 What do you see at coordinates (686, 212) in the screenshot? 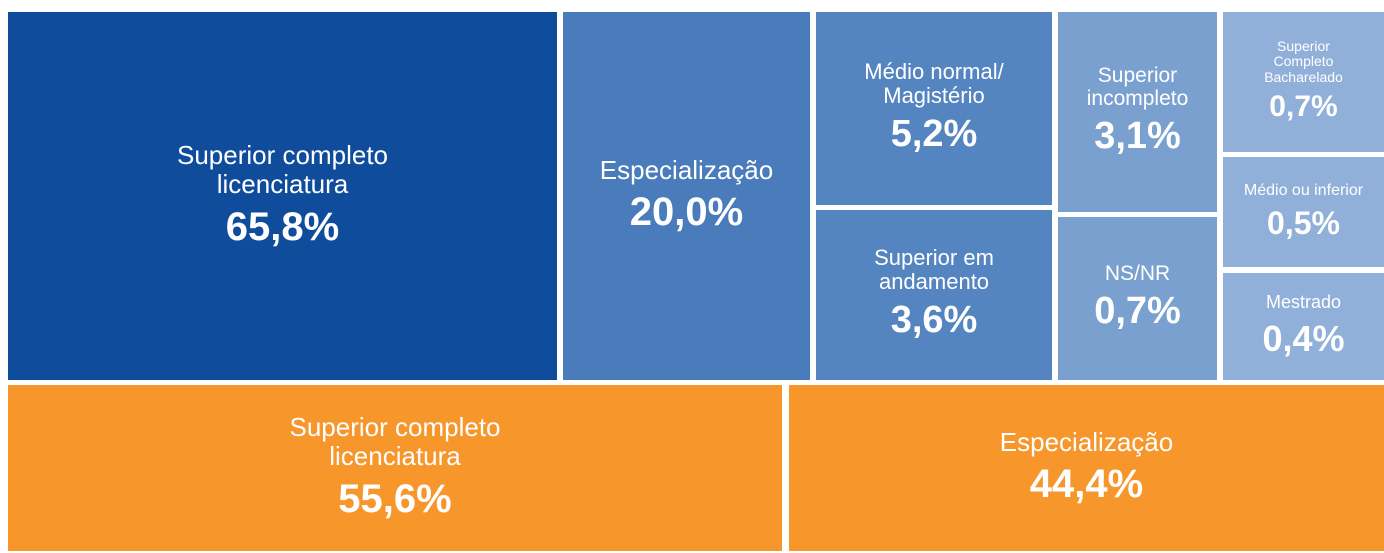
I see `cell-value: 20,0%` at bounding box center [686, 212].